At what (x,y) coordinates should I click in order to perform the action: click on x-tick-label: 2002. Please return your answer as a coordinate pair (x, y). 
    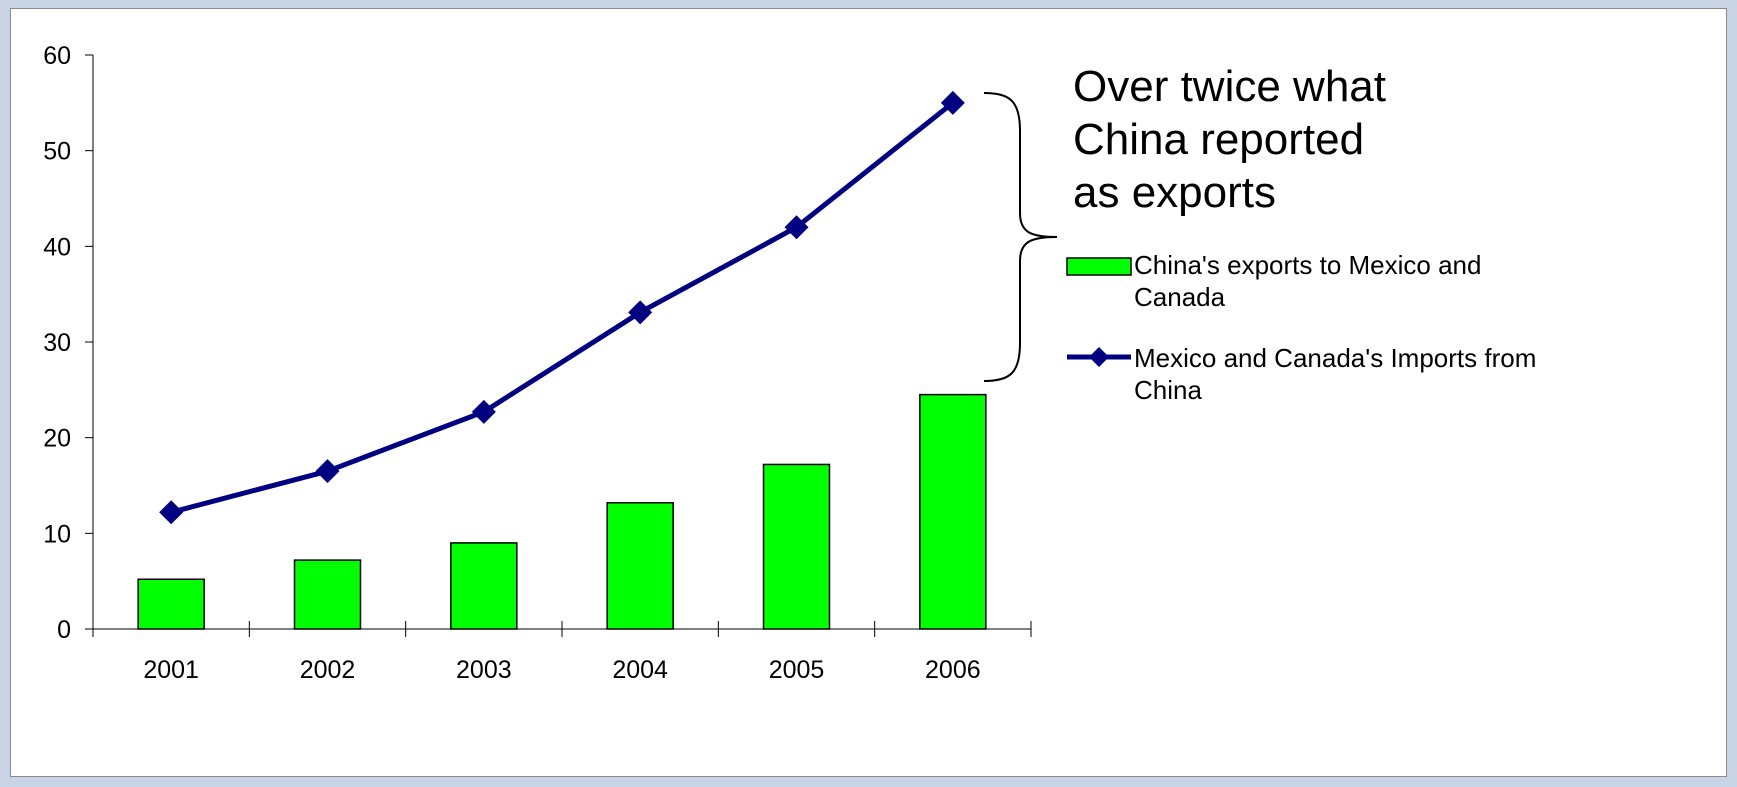
    Looking at the image, I should click on (328, 670).